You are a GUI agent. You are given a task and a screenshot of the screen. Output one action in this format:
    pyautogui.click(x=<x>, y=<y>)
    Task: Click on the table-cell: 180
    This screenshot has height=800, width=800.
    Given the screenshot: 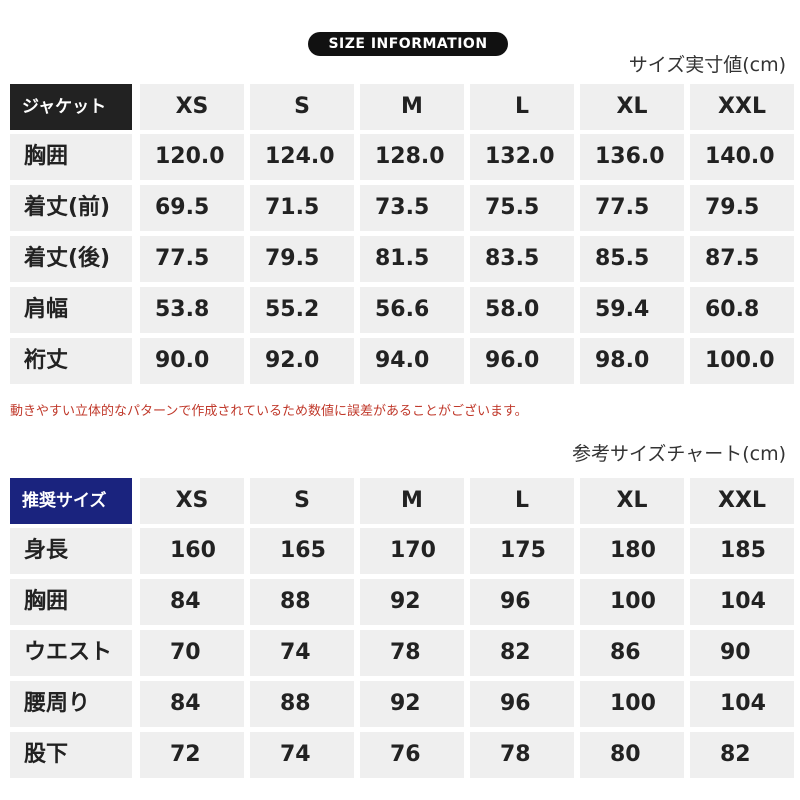 What is the action you would take?
    pyautogui.click(x=632, y=551)
    